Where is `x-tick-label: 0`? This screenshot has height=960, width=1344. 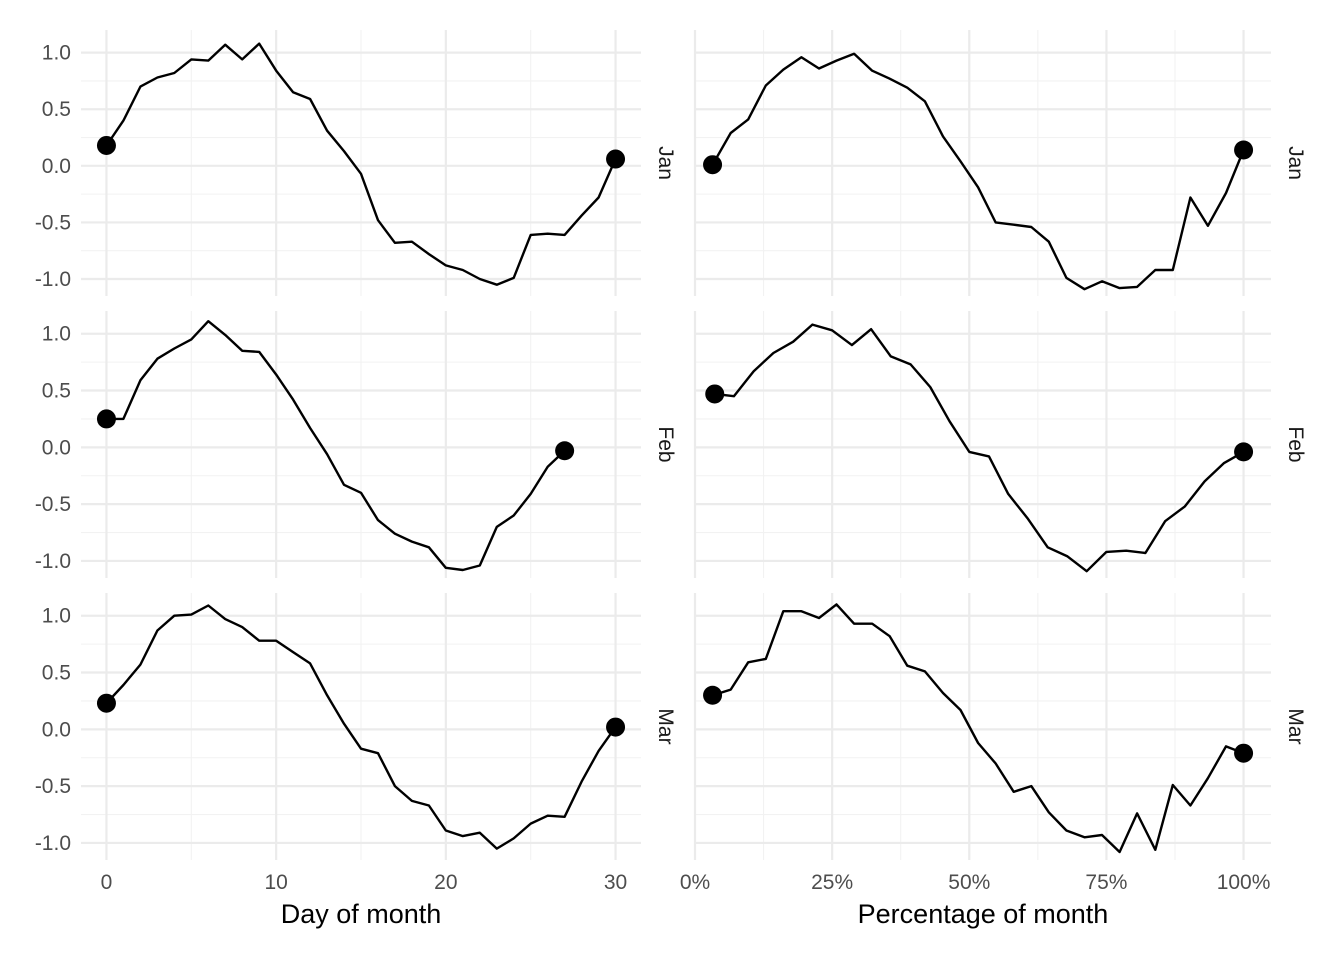 x-tick-label: 0 is located at coordinates (107, 882).